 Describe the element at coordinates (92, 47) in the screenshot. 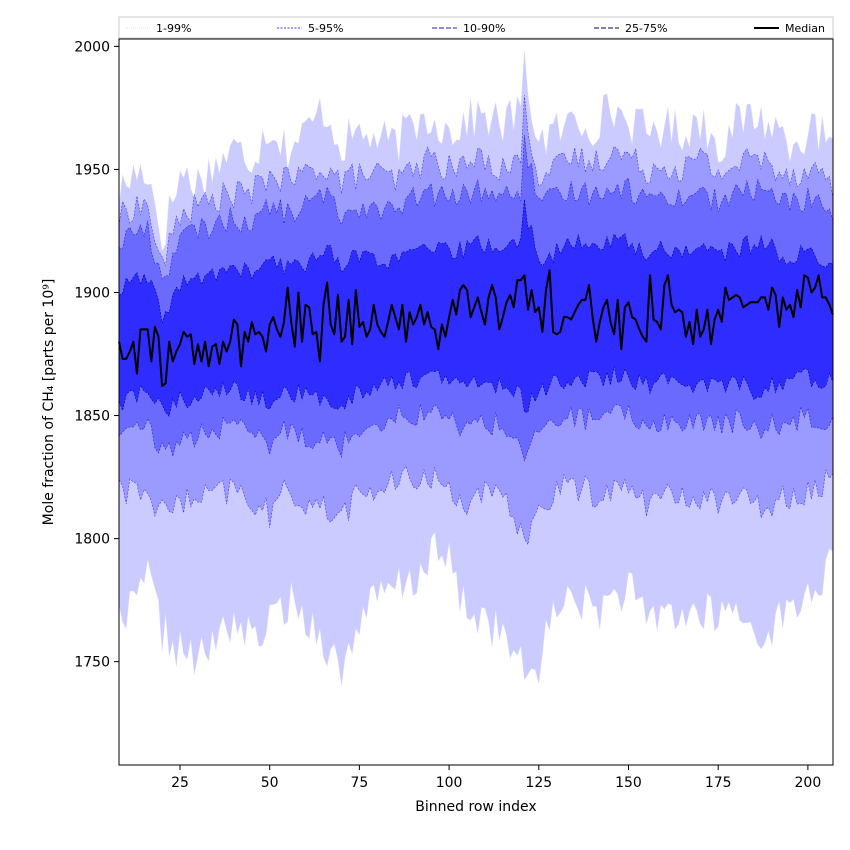

I see `y-tick-label: 2000` at that location.